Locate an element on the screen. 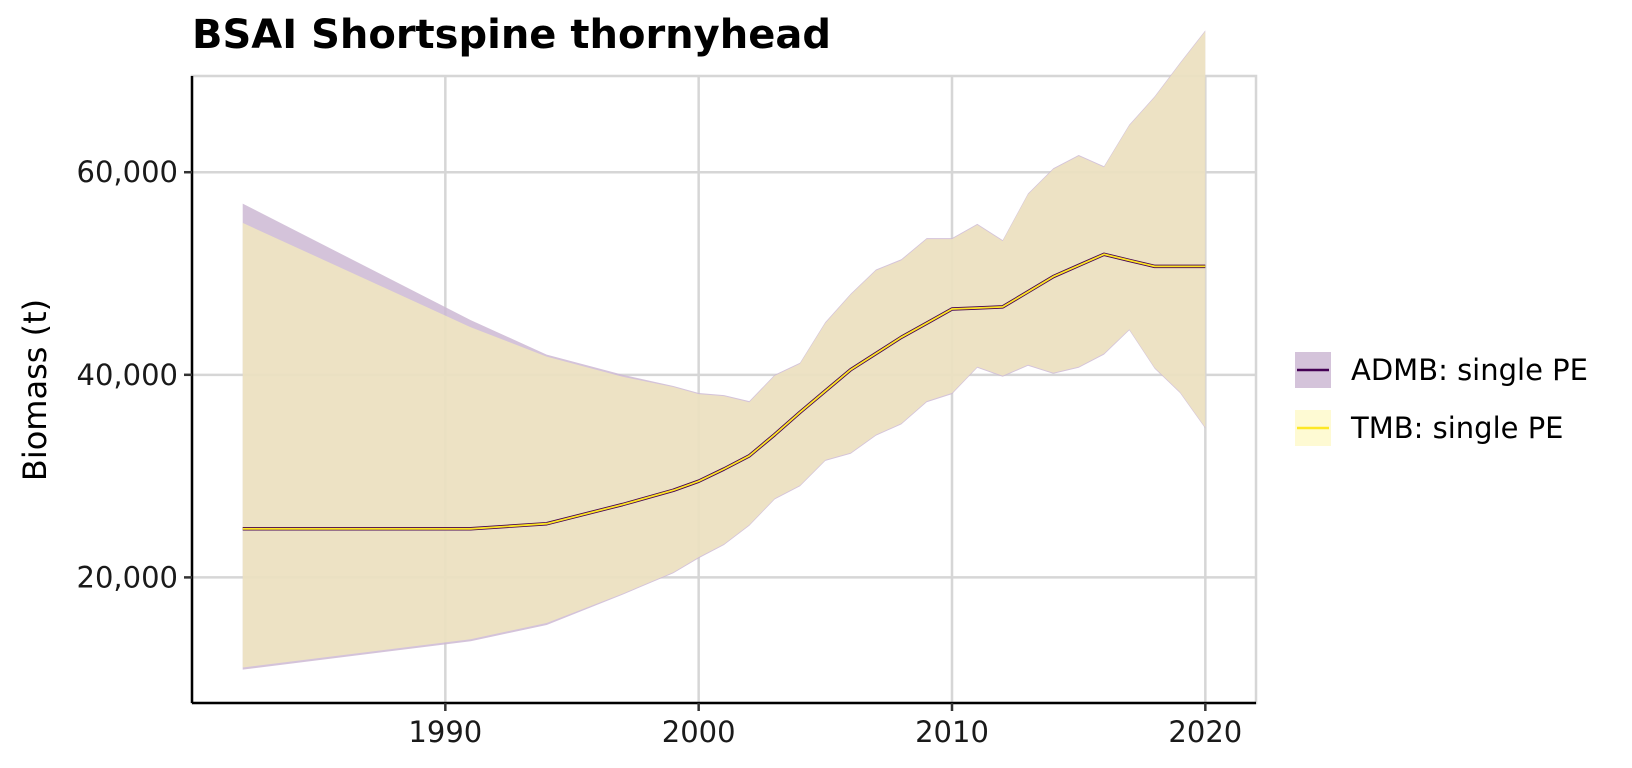 Image resolution: width=1632 pixels, height=768 pixels. legend-label: TMB: single PE is located at coordinates (1457, 428).